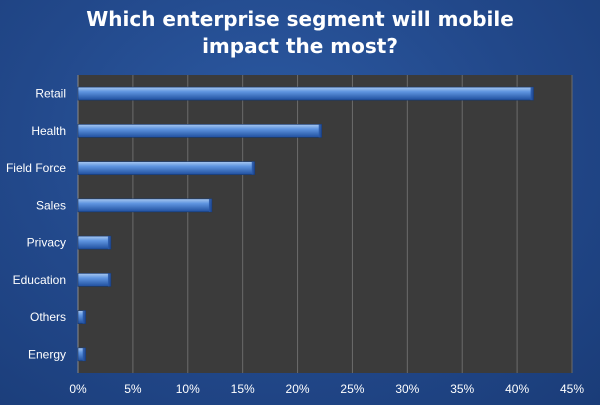 Image resolution: width=600 pixels, height=405 pixels. Describe the element at coordinates (462, 389) in the screenshot. I see `x-tick-label: 35%` at that location.